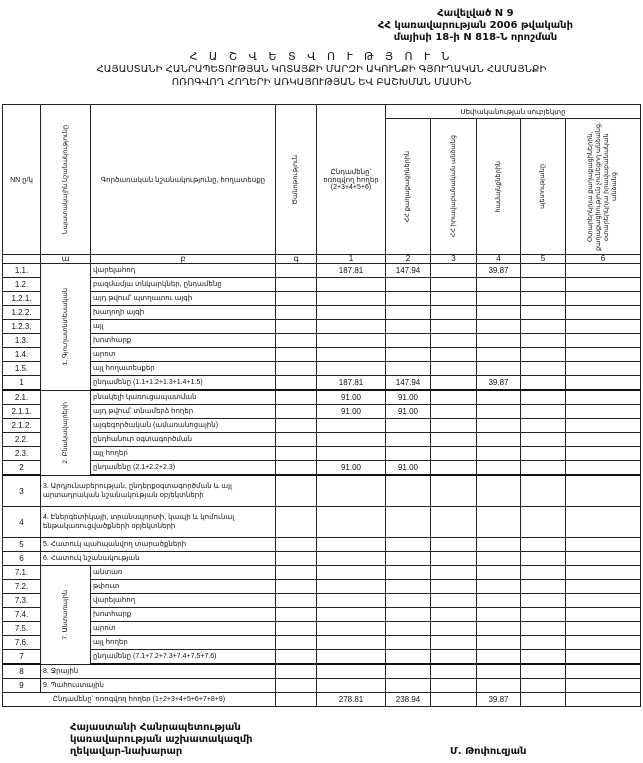 This screenshot has height=763, width=643. I want to click on table-row: 5 5. Հատուկ պահպանվող տարածքների, so click(322, 544).